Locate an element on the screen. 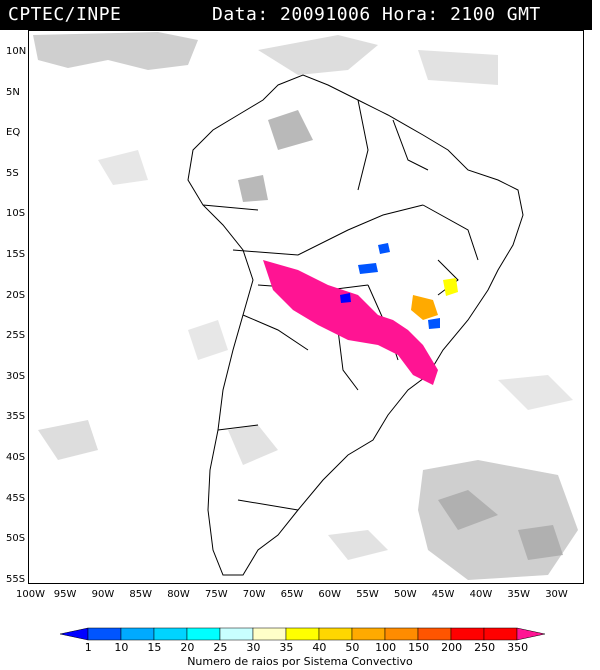  lat-label: 25S is located at coordinates (16, 336).